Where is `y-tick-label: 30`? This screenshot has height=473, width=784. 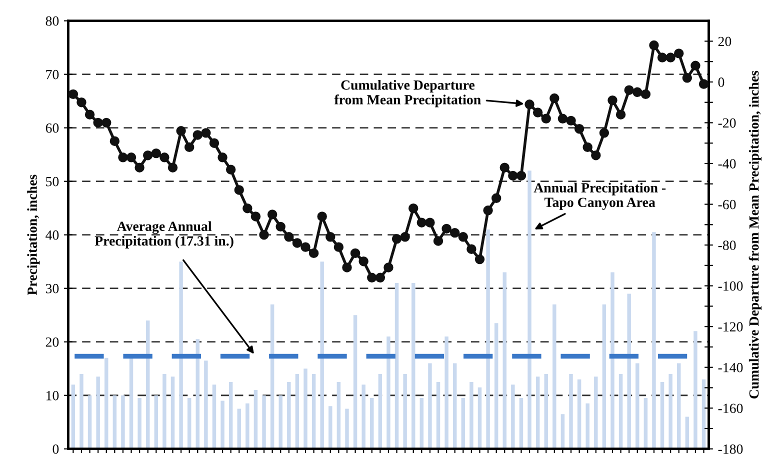
y-tick-label: 30 is located at coordinates (52, 289).